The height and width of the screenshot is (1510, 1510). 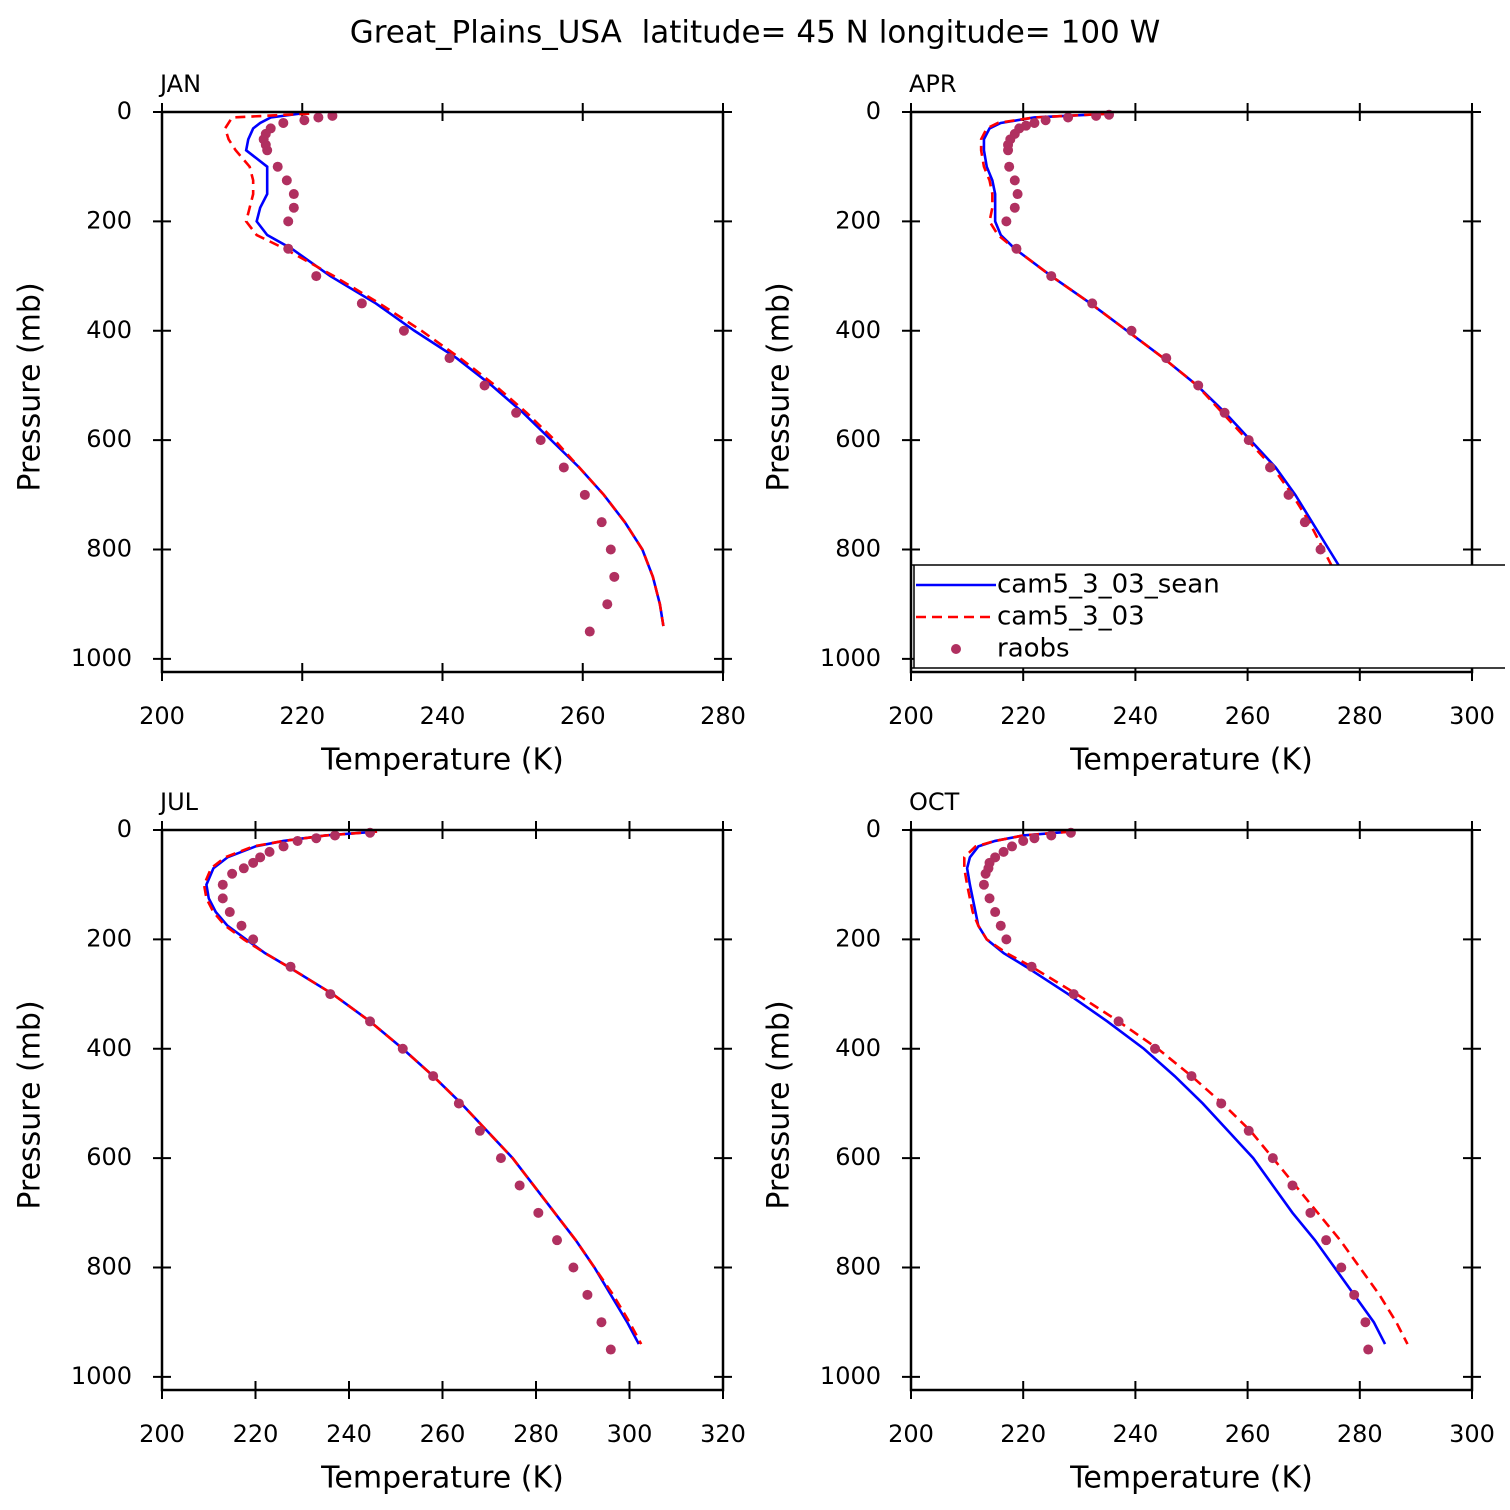 What do you see at coordinates (779, 1104) in the screenshot?
I see `y-axis-label: Pressure (mb)` at bounding box center [779, 1104].